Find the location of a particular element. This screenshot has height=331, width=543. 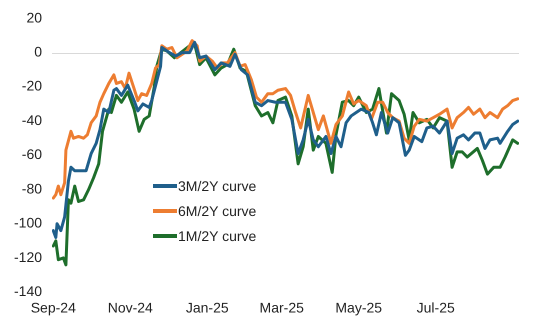

legend-label: 1M/2Y curve is located at coordinates (217, 236).